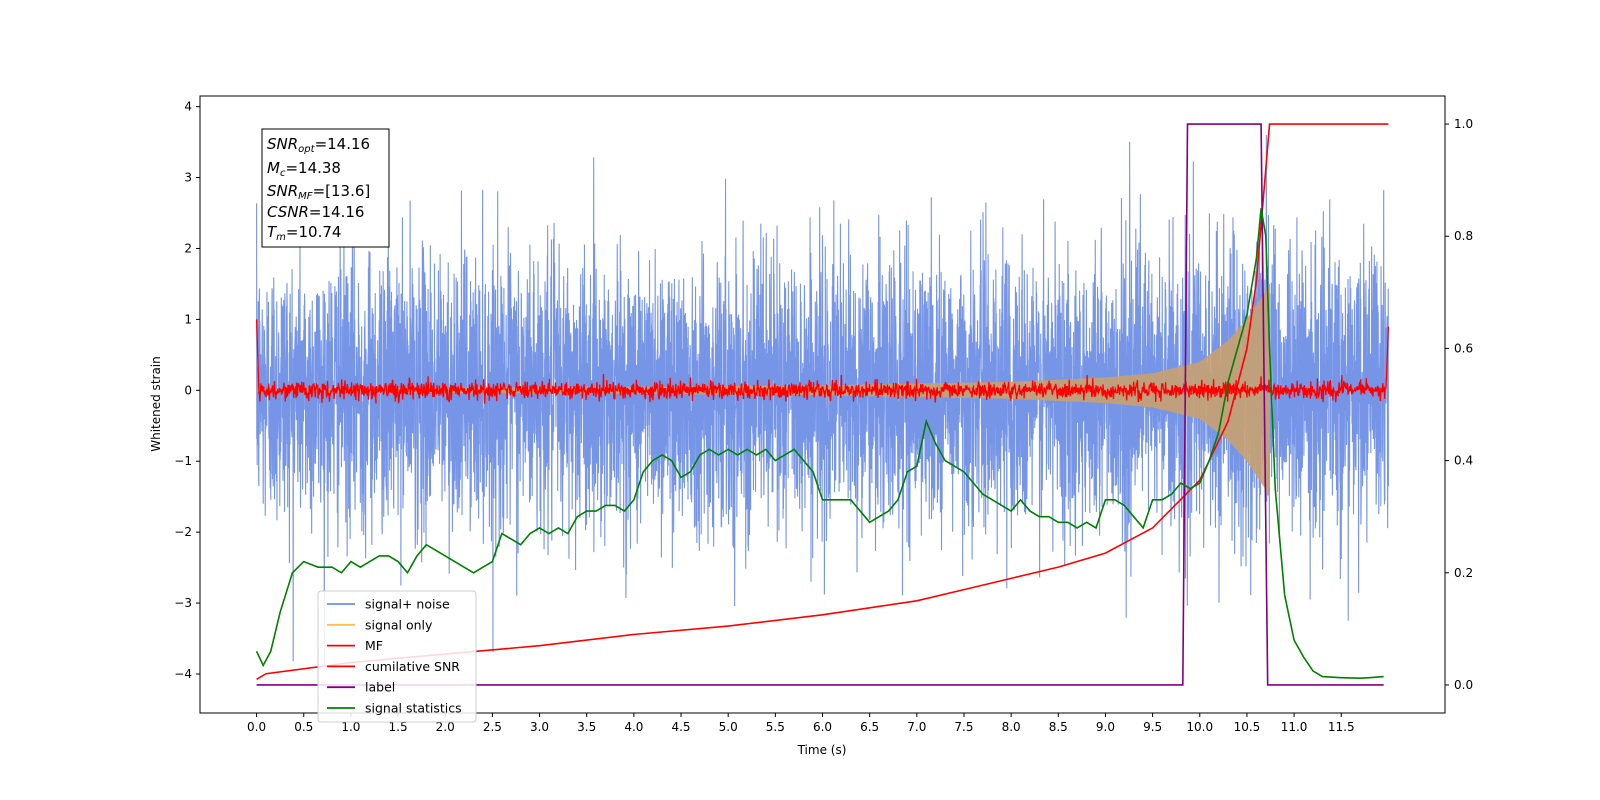 The image size is (1600, 800). Describe the element at coordinates (188, 319) in the screenshot. I see `y-left-tick-label: 1` at that location.